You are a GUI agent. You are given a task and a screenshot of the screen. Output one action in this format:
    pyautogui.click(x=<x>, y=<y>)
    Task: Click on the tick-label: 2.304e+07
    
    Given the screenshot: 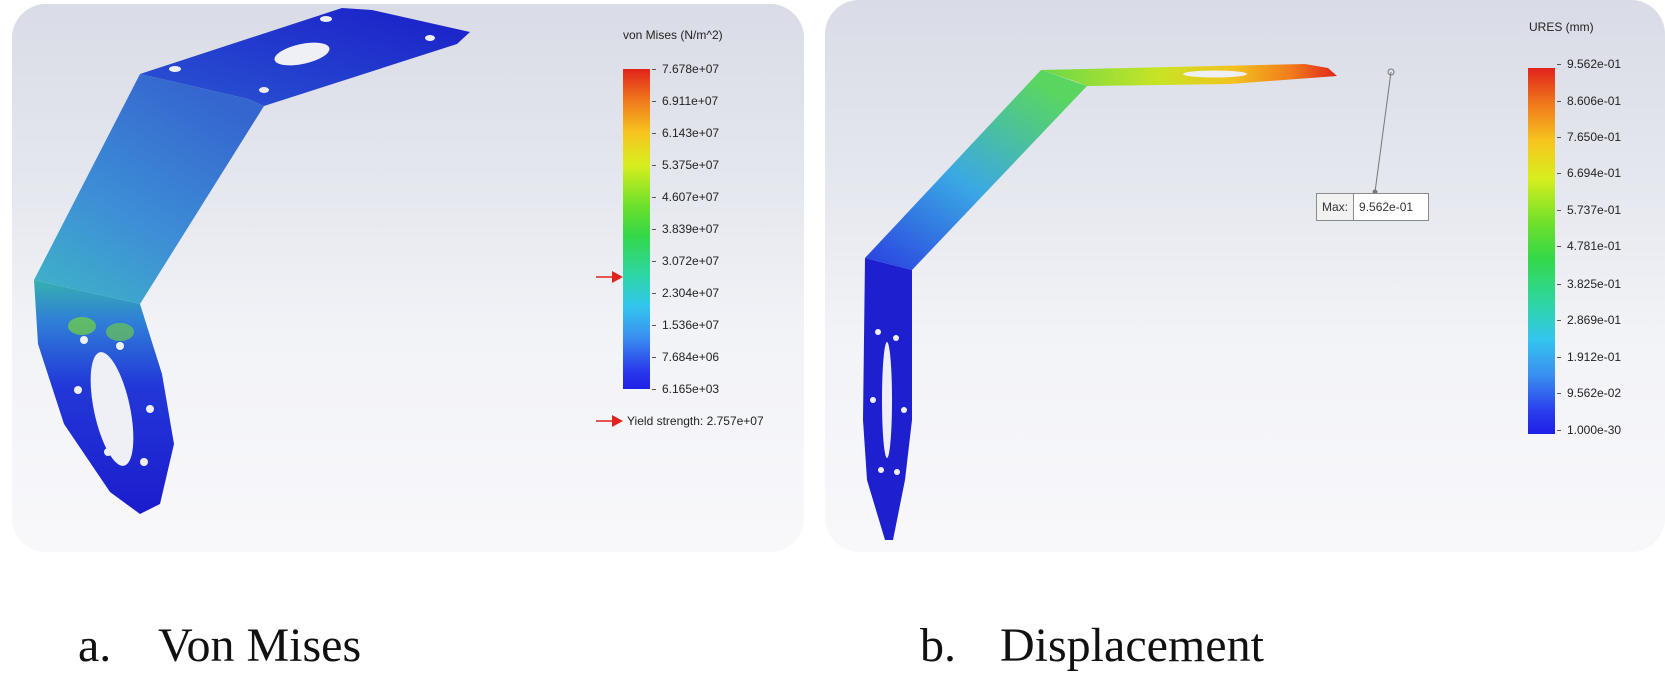 What is the action you would take?
    pyautogui.click(x=685, y=293)
    